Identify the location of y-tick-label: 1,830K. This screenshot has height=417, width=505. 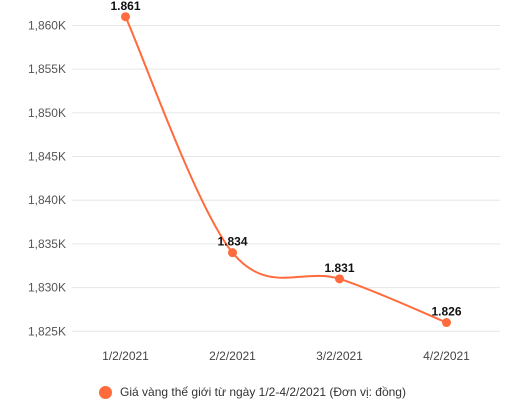
(47, 288).